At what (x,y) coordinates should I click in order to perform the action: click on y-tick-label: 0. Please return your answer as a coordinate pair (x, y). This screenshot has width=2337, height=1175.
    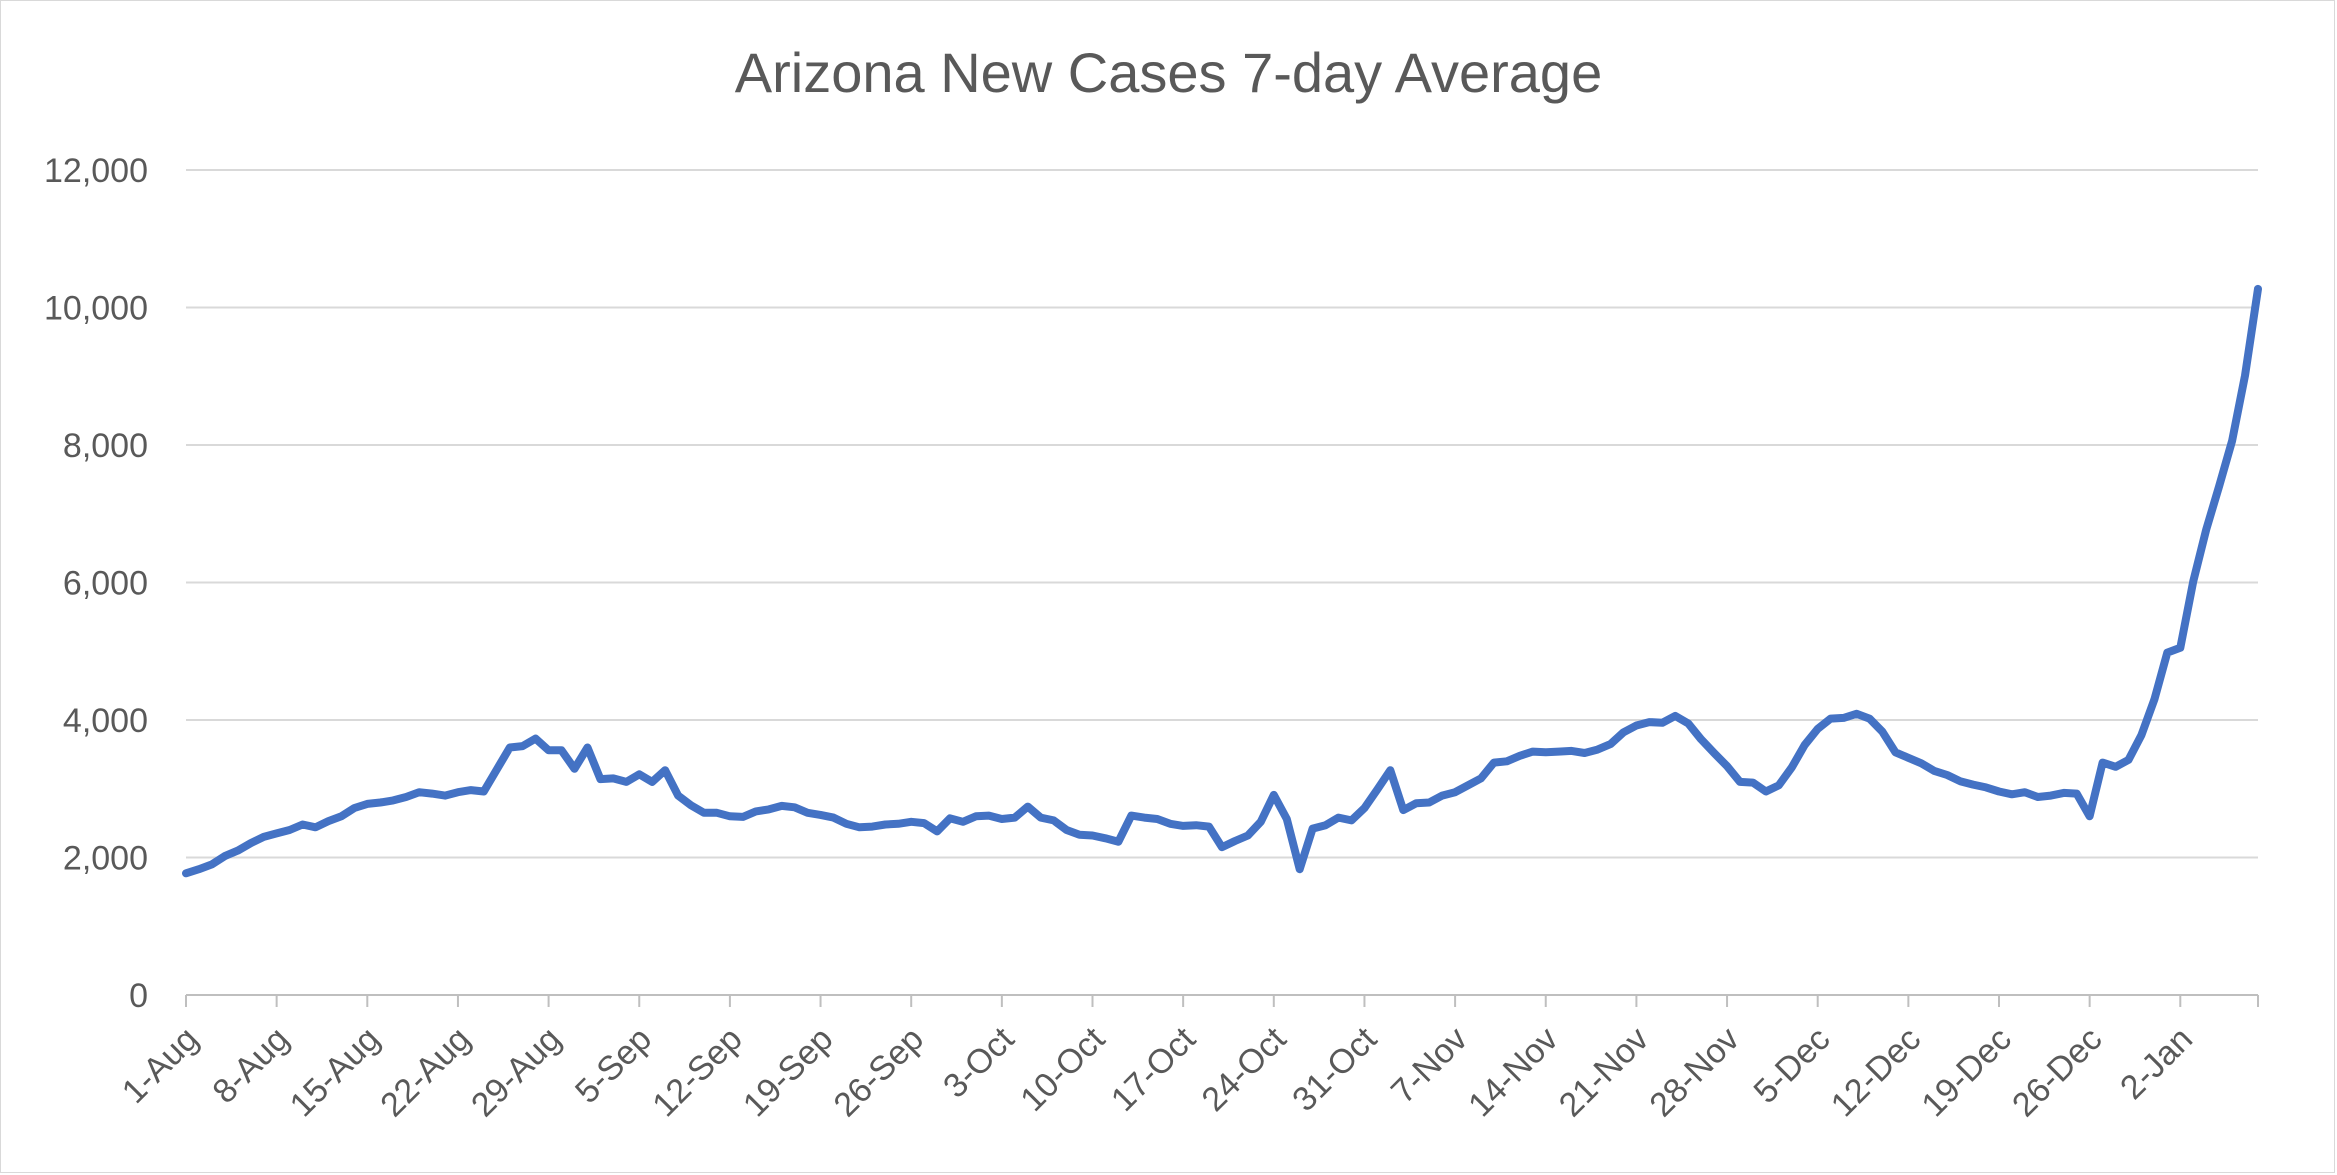
    Looking at the image, I should click on (138, 996).